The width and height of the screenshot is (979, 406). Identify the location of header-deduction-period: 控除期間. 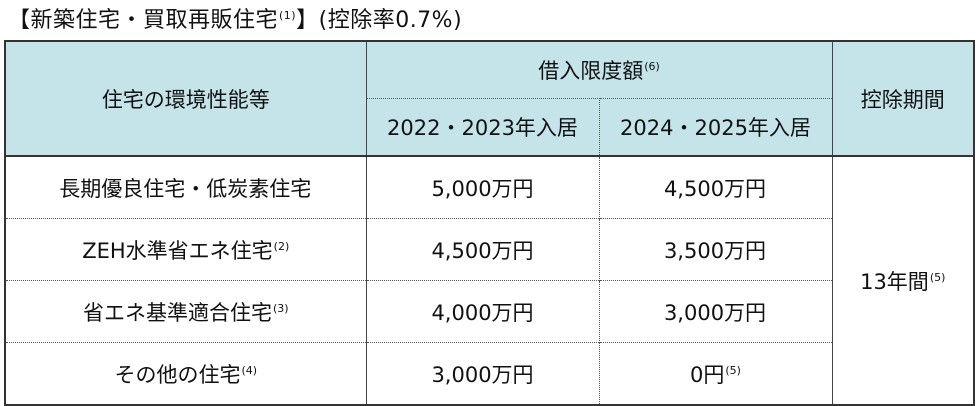
(903, 98).